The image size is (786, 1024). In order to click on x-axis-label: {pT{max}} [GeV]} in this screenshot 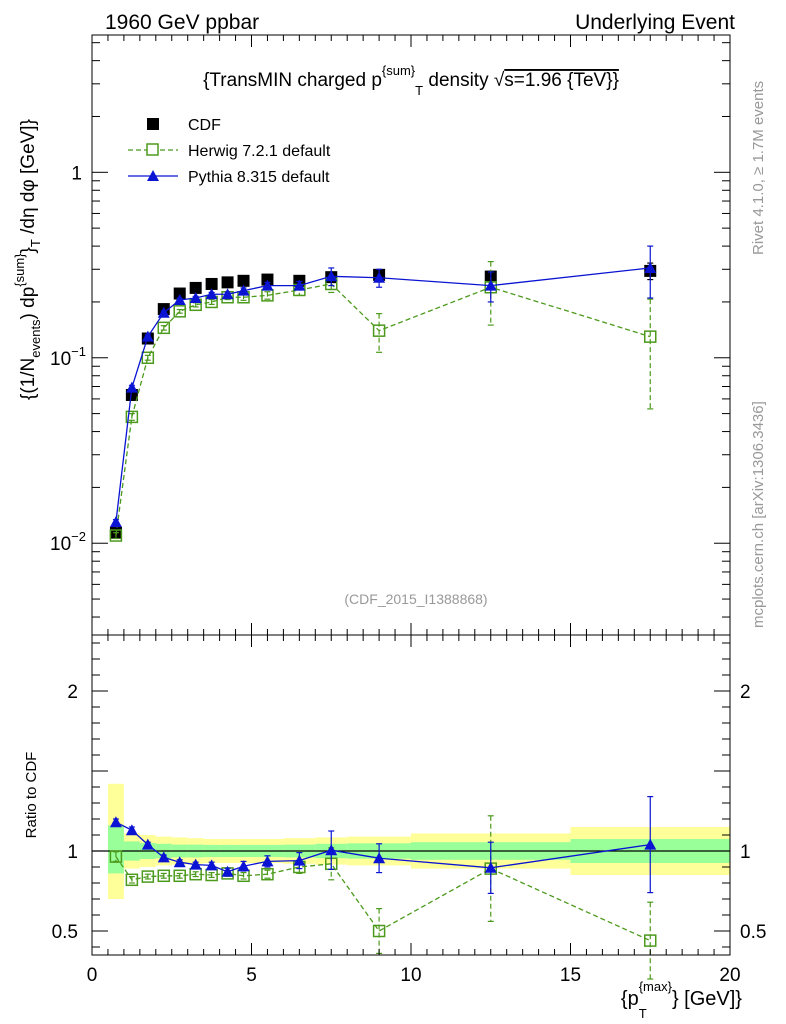, I will do `click(681, 1000)`.